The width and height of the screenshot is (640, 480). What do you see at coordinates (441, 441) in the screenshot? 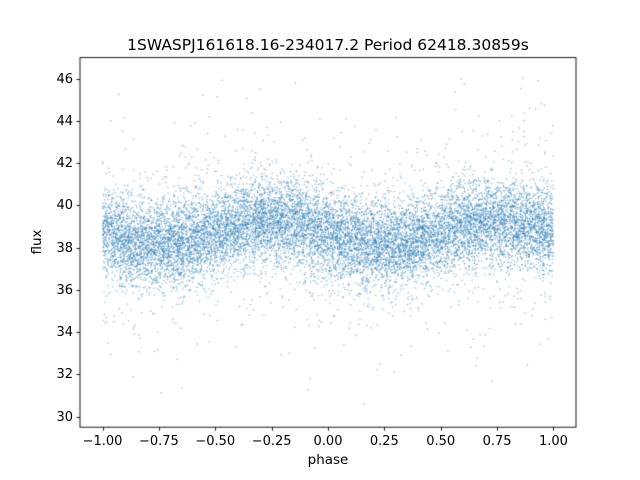
I see `x-tick-label: 0.50` at bounding box center [441, 441].